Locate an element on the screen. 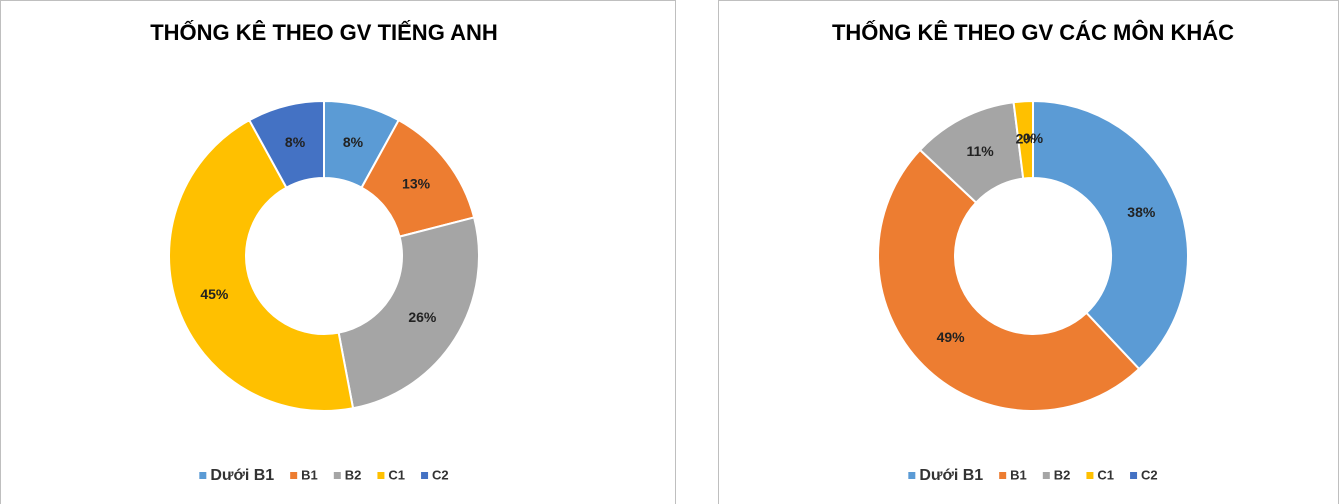  data-label: 13% is located at coordinates (416, 183).